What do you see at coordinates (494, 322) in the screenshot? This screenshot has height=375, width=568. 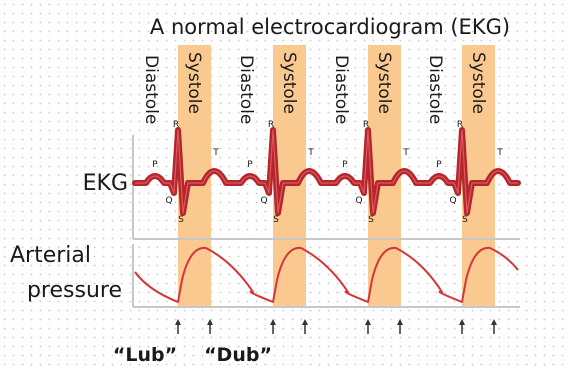 I see `dub-marker-4-head` at bounding box center [494, 322].